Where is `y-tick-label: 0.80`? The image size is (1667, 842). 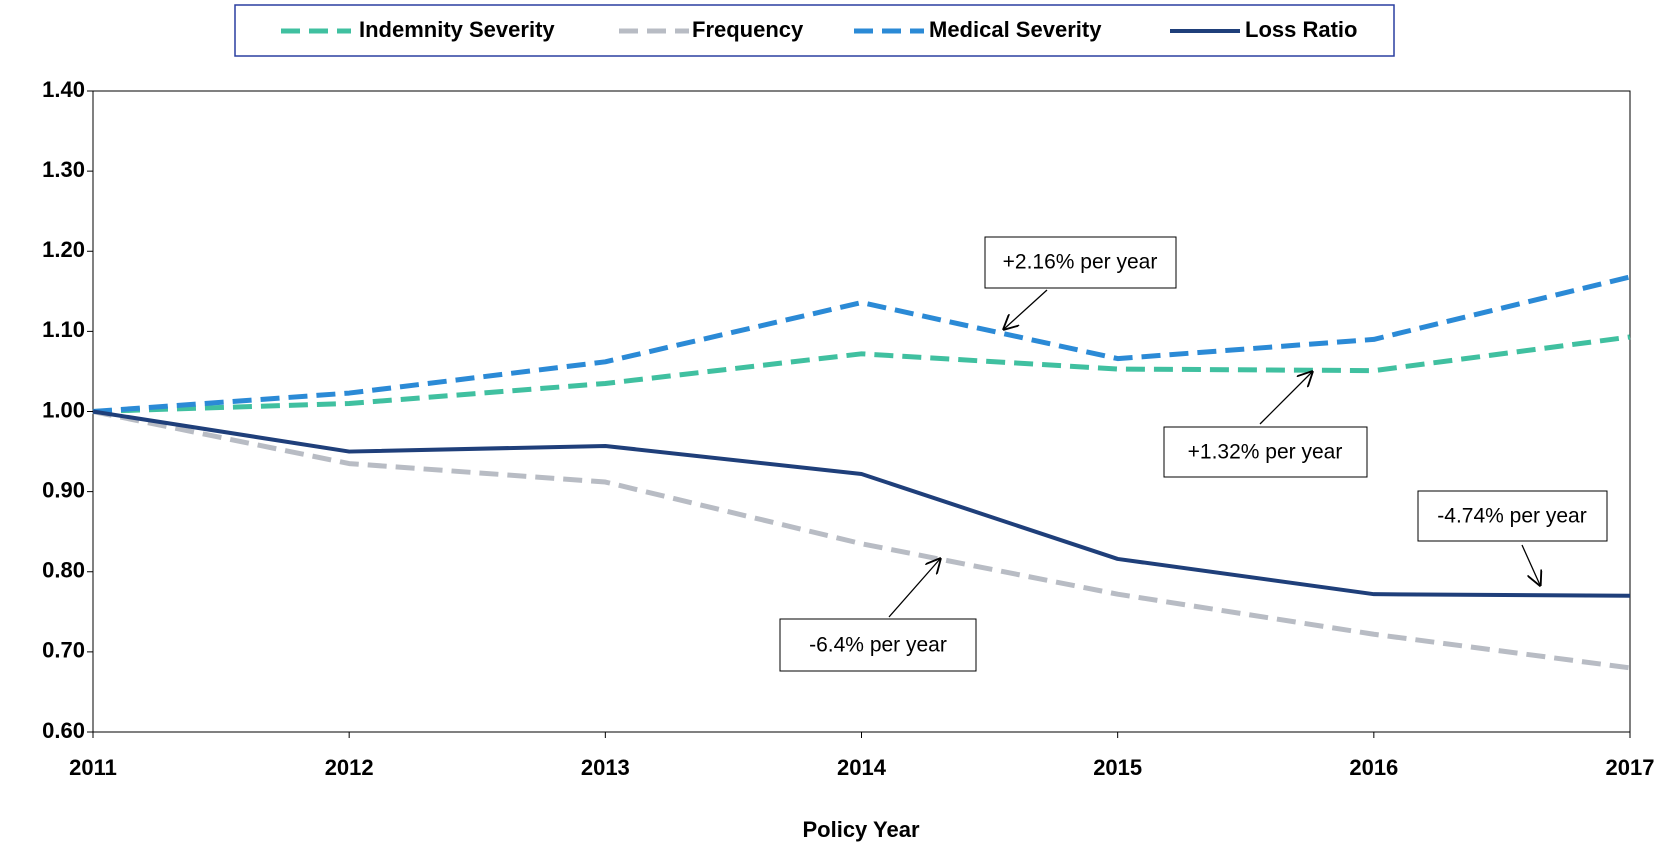 y-tick-label: 0.80 is located at coordinates (63, 570).